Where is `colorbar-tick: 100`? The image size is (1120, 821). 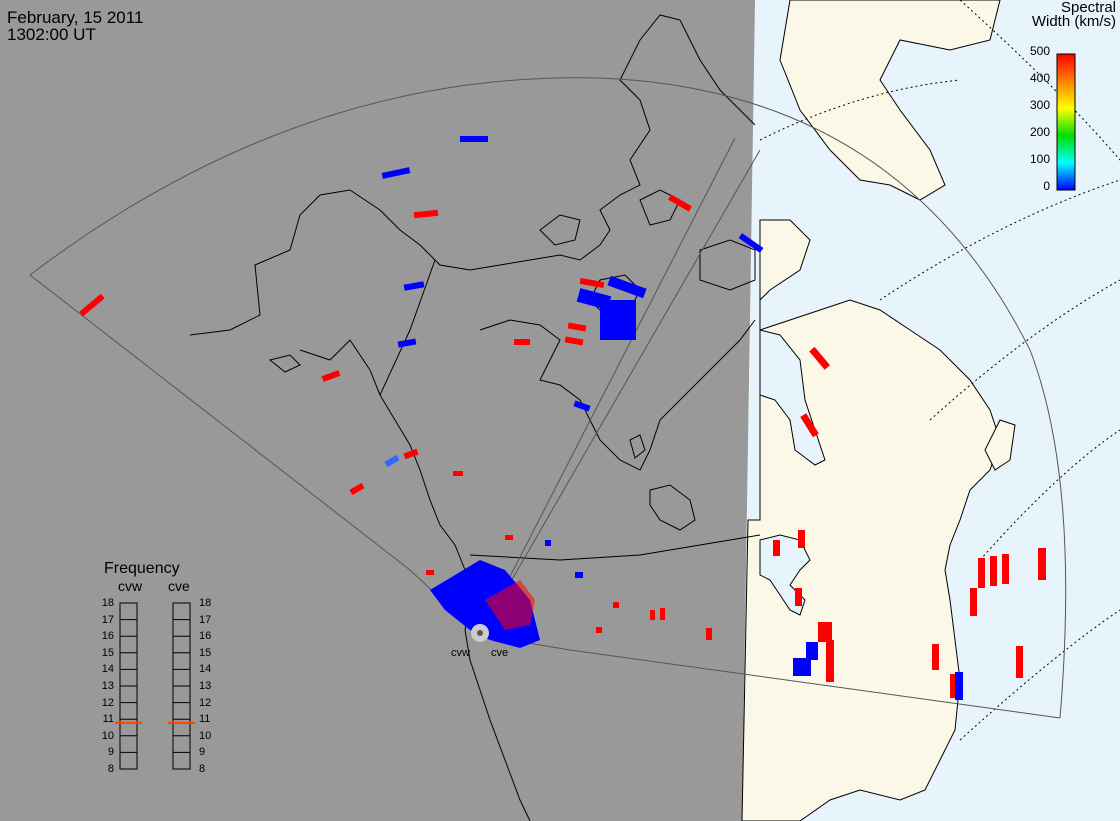
colorbar-tick: 100 is located at coordinates (1039, 159).